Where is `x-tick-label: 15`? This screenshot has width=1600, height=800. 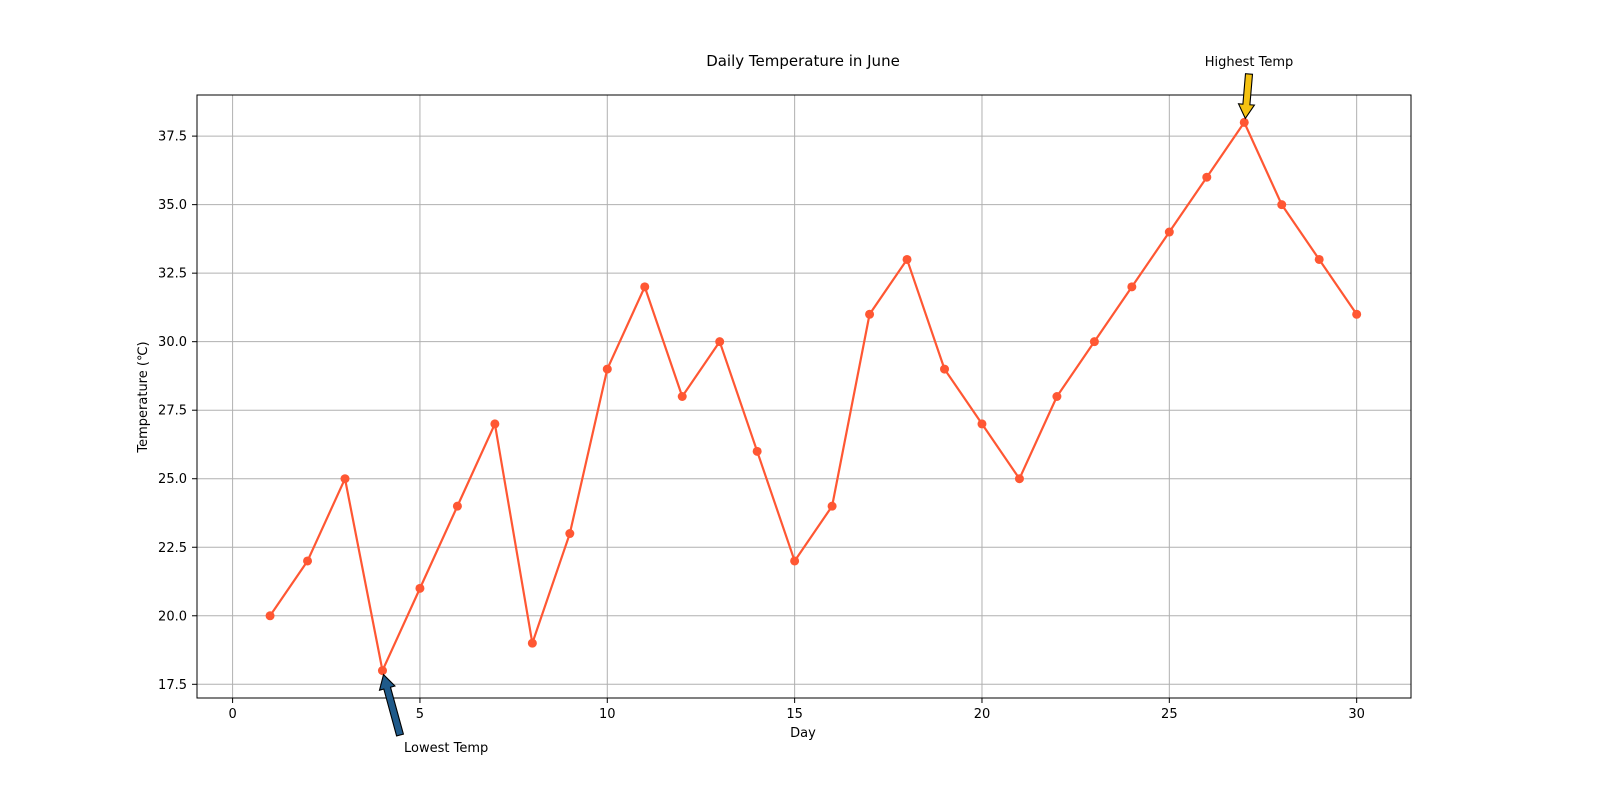
x-tick-label: 15 is located at coordinates (794, 714).